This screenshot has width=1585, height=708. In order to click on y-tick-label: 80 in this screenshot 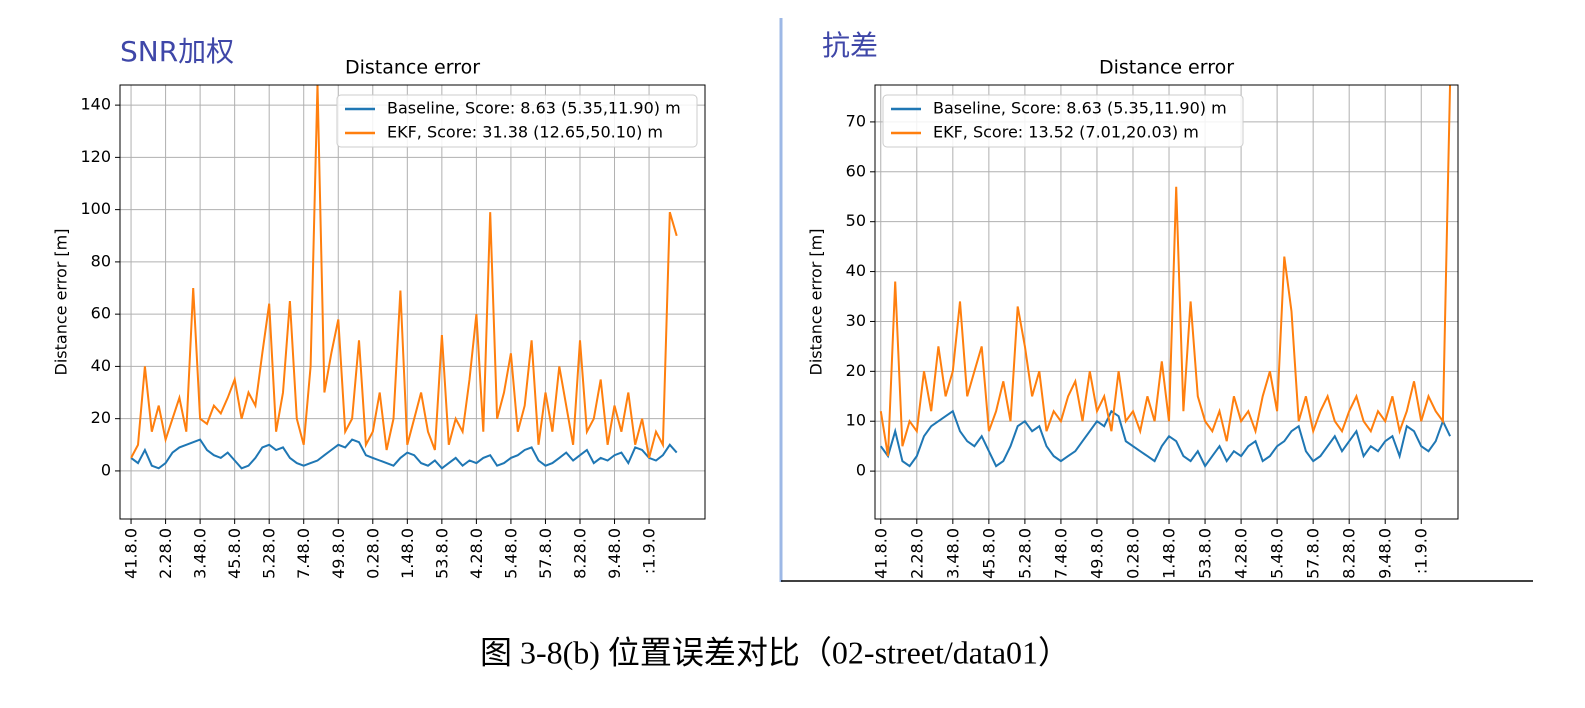, I will do `click(101, 260)`.